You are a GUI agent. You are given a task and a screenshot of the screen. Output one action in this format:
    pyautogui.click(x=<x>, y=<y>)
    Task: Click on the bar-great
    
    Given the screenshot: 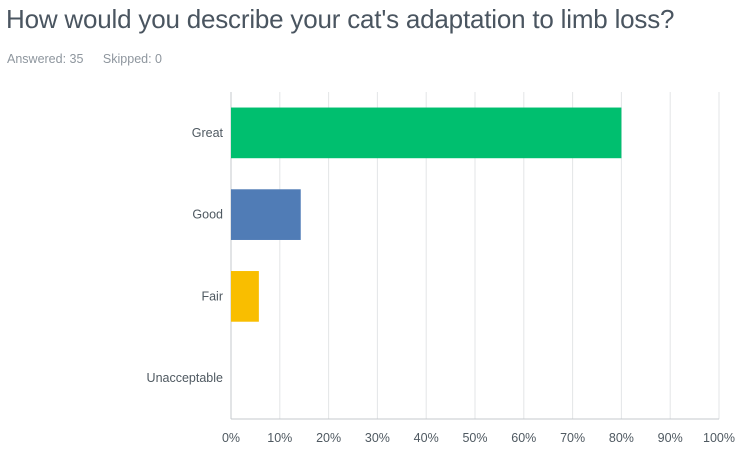 What is the action you would take?
    pyautogui.click(x=426, y=133)
    